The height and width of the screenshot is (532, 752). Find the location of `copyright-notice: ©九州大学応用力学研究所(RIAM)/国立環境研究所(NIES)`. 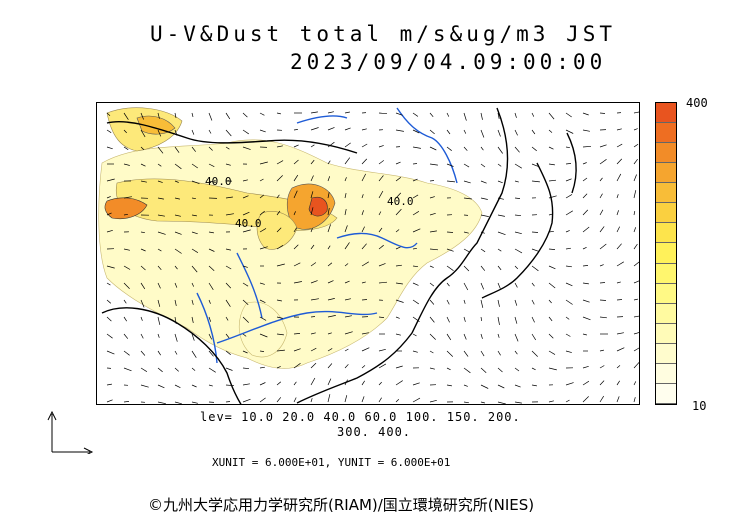

copyright-notice: ©九州大学応用力学研究所(RIAM)/国立環境研究所(NIES) is located at coordinates (341, 505).